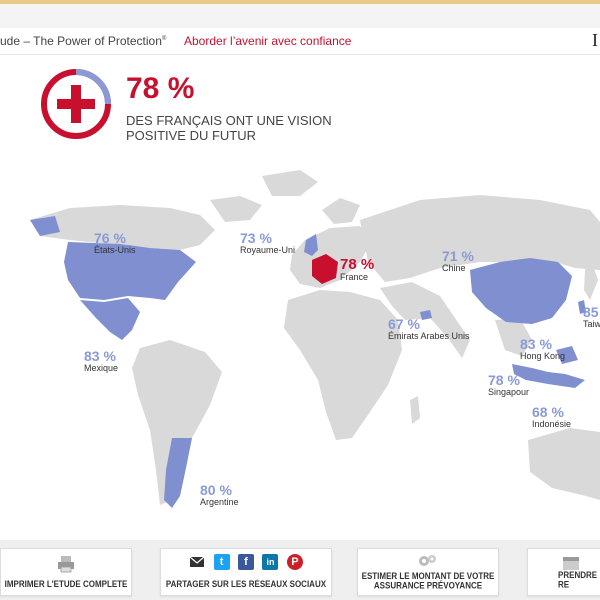  Describe the element at coordinates (591, 316) in the screenshot. I see `map-label-taiwan: 85 Taiw` at that location.